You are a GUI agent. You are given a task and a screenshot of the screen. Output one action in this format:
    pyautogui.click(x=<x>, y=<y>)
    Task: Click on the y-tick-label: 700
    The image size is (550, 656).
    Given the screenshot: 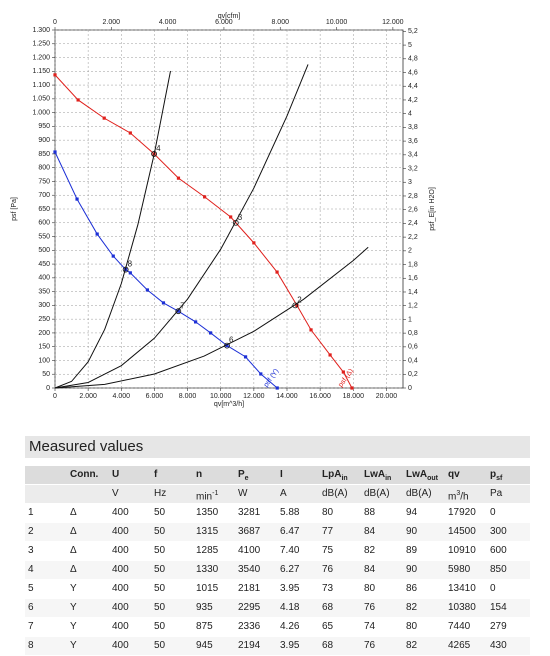 What is the action you would take?
    pyautogui.click(x=44, y=195)
    